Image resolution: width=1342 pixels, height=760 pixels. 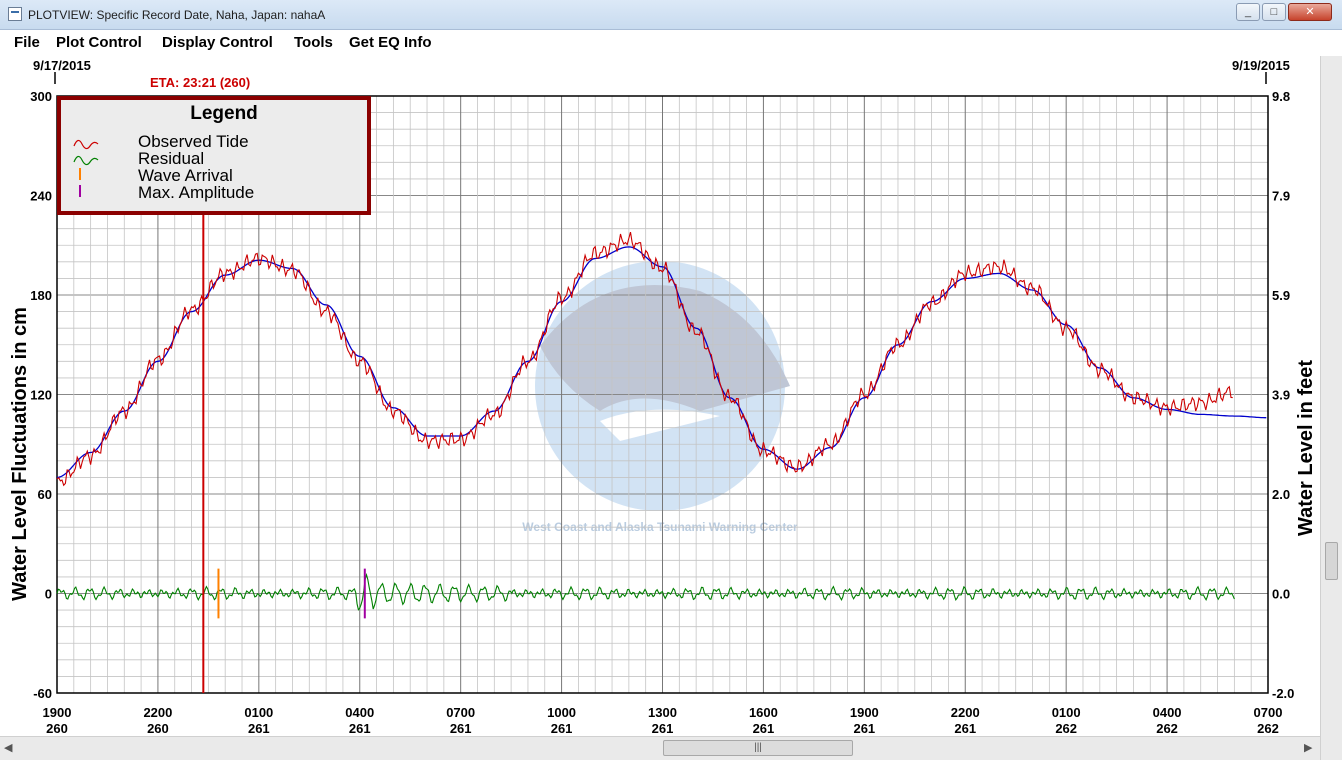 What do you see at coordinates (99, 42) in the screenshot?
I see `menu-plot-control: Plot Control` at bounding box center [99, 42].